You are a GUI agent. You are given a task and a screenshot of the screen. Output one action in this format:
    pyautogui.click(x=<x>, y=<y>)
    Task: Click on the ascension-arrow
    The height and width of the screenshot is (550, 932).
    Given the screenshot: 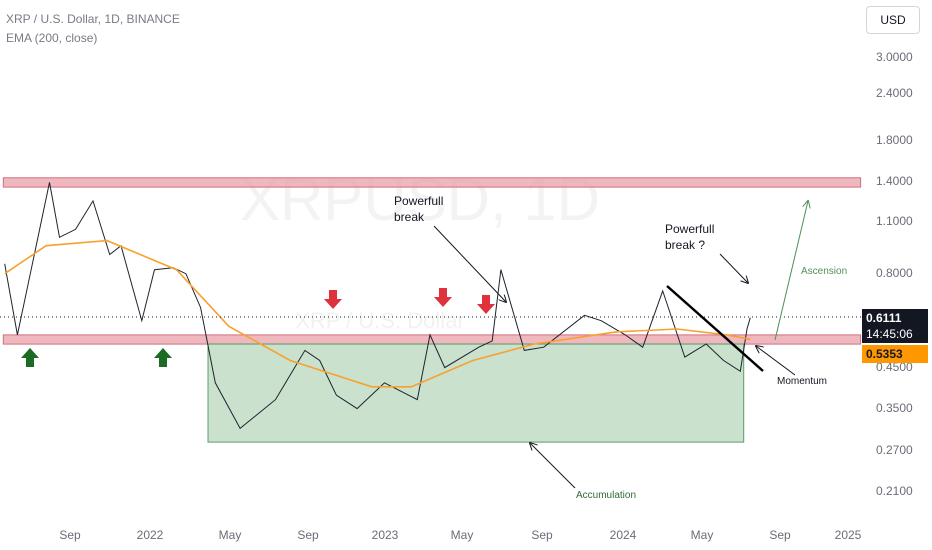 What is the action you would take?
    pyautogui.click(x=791, y=271)
    